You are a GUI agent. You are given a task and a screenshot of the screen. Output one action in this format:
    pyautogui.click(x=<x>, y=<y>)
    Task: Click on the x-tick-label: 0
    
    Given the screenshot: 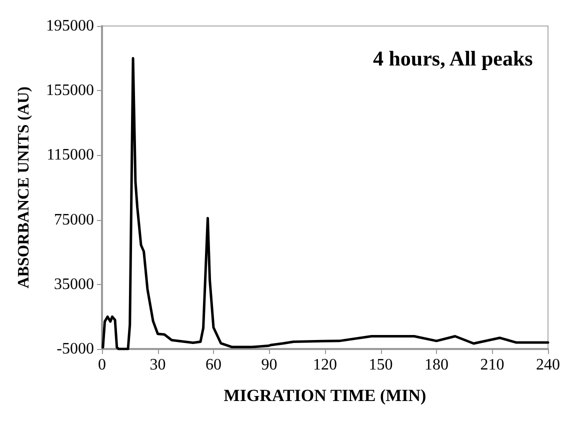 What is the action you would take?
    pyautogui.click(x=102, y=365)
    